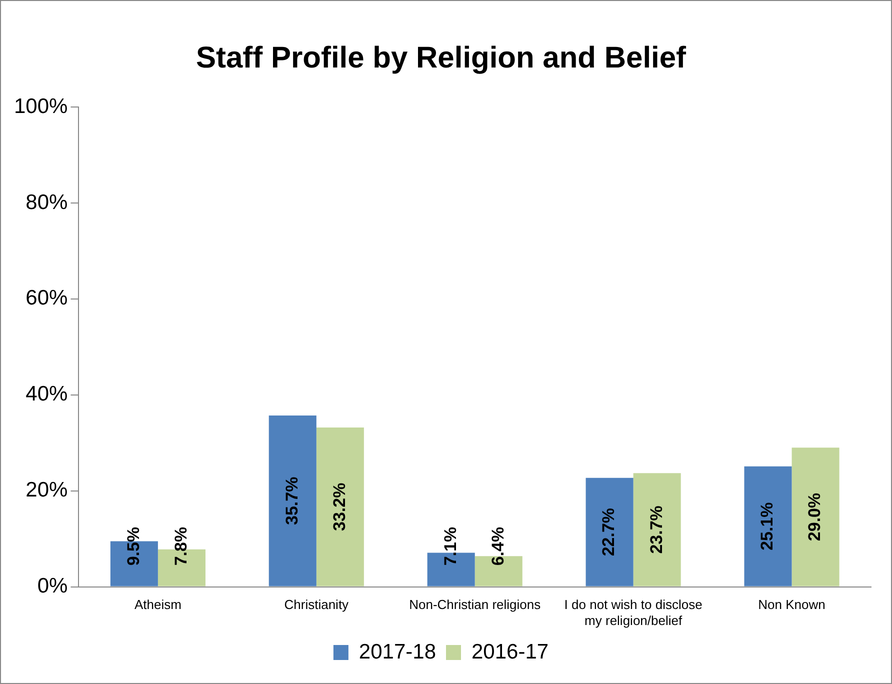  I want to click on data-label: 23.7%, so click(656, 530).